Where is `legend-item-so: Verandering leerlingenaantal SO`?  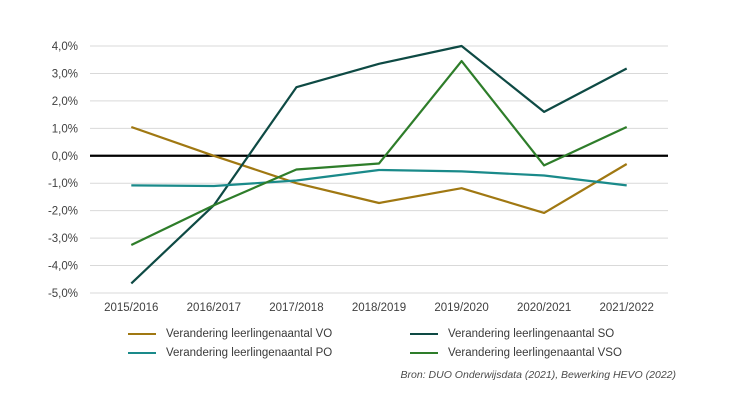
legend-item-so: Verandering leerlingenaantal SO is located at coordinates (512, 334).